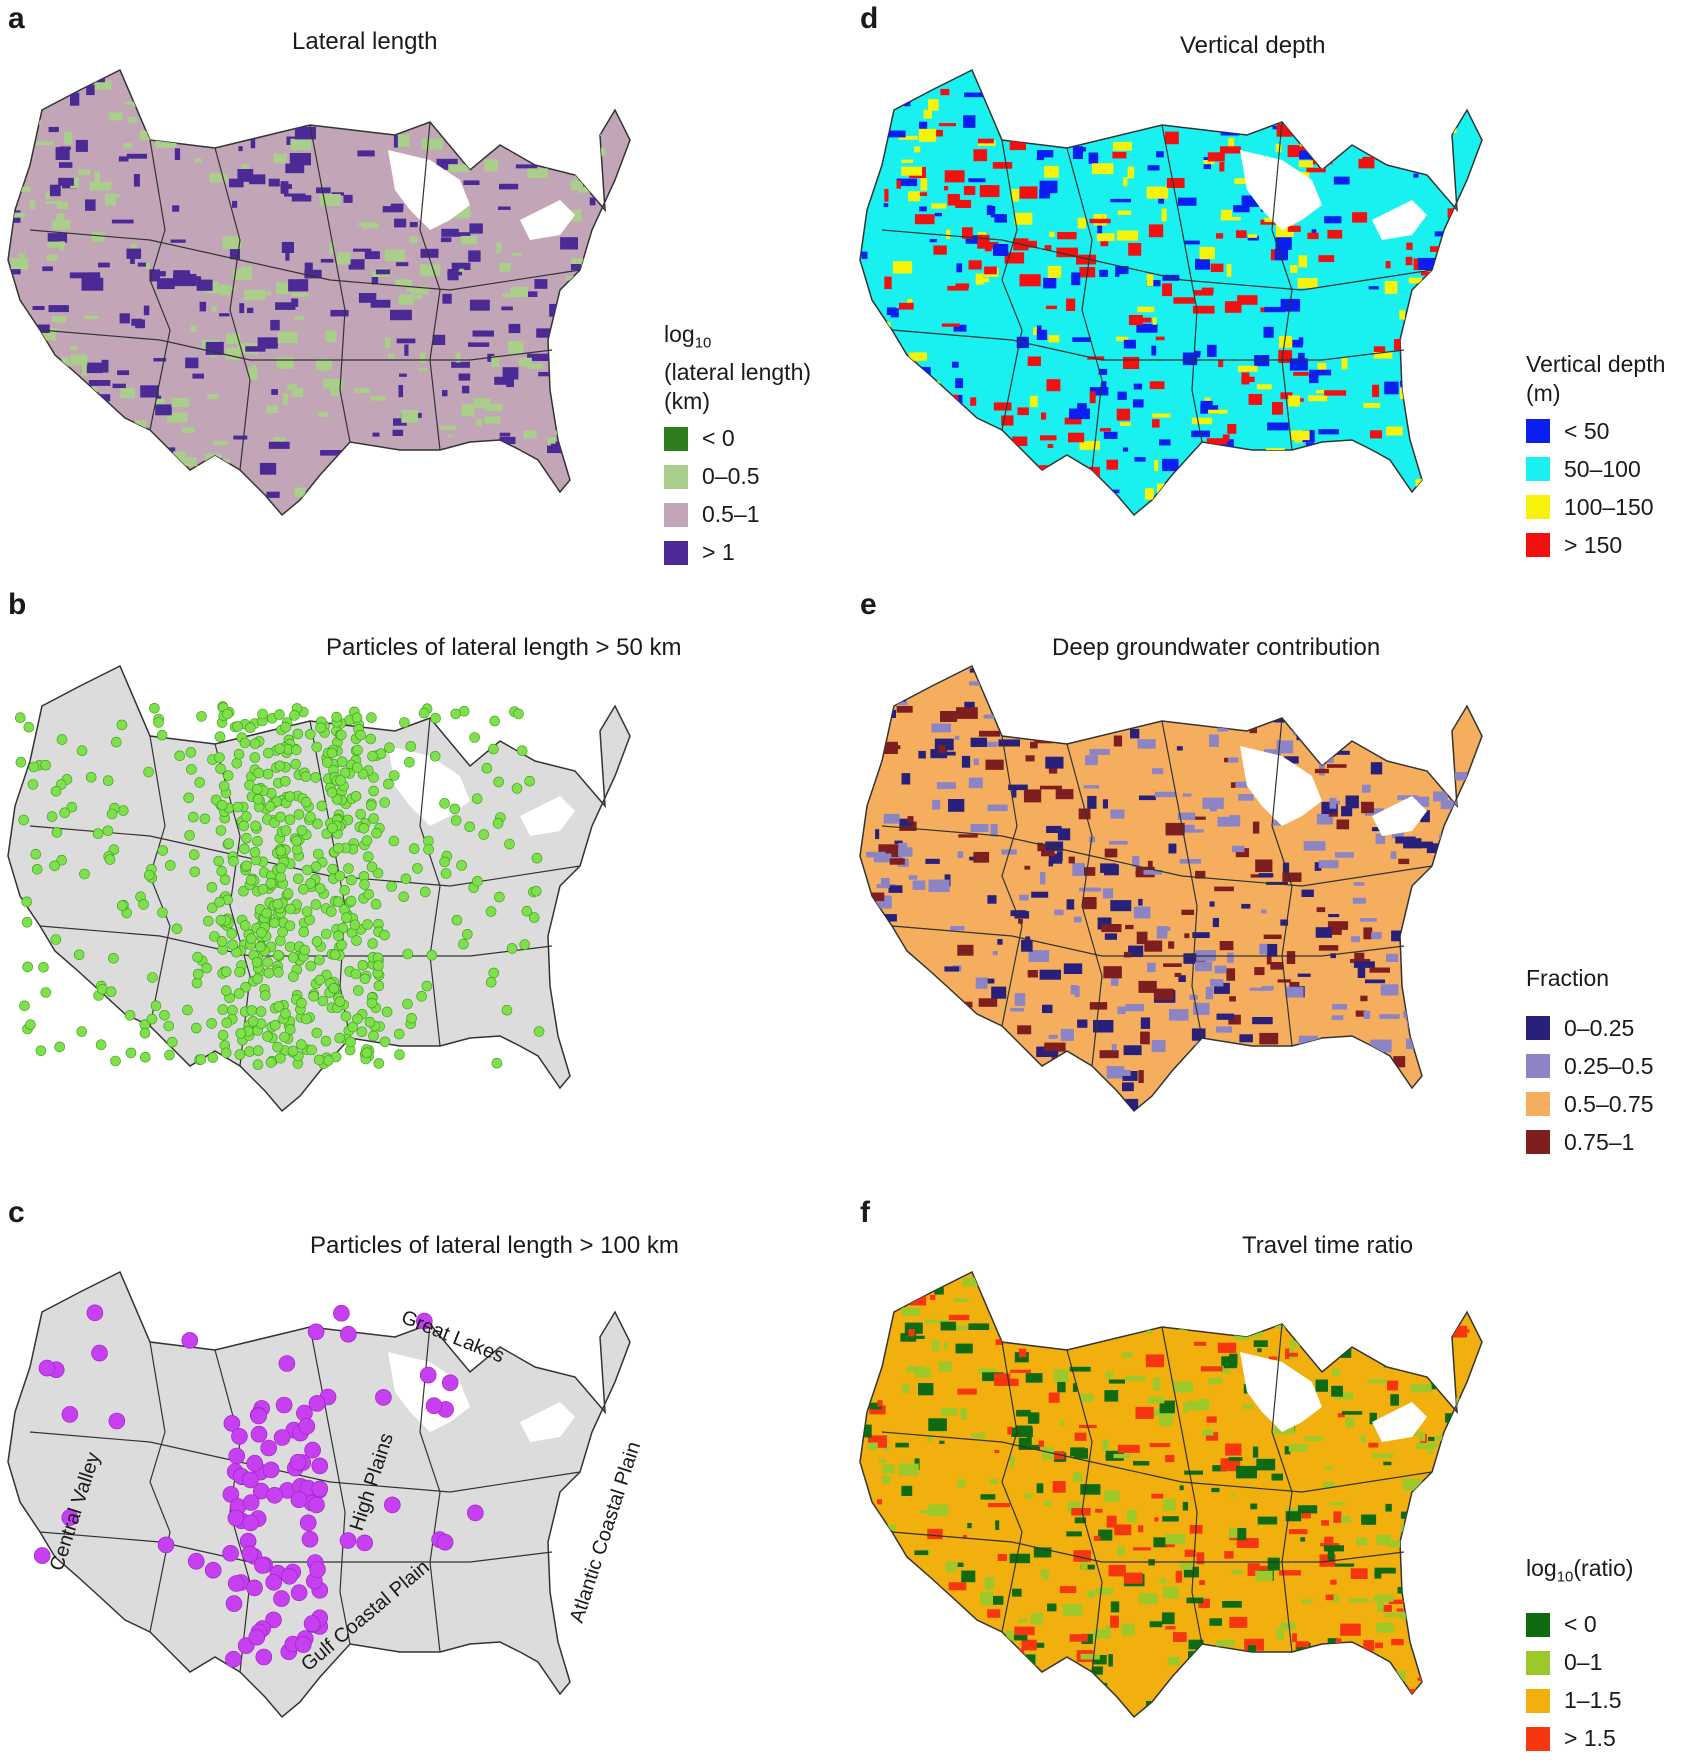  What do you see at coordinates (1171, 888) in the screenshot?
I see `map-deep-groundwater` at bounding box center [1171, 888].